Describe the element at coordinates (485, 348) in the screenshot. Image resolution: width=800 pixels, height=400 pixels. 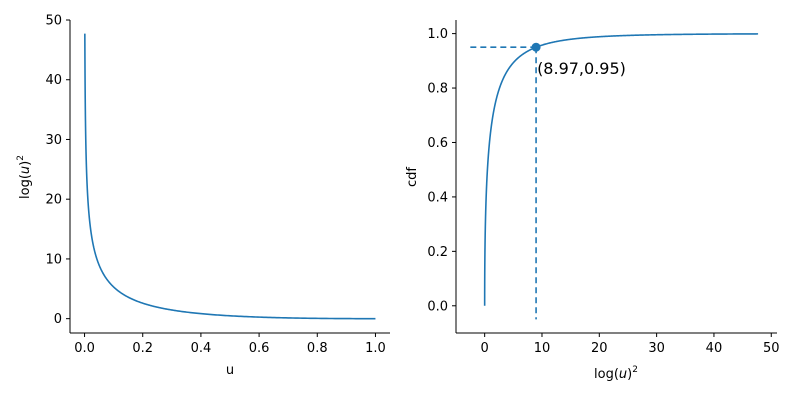
I see `right-x-tick-label: 0` at that location.